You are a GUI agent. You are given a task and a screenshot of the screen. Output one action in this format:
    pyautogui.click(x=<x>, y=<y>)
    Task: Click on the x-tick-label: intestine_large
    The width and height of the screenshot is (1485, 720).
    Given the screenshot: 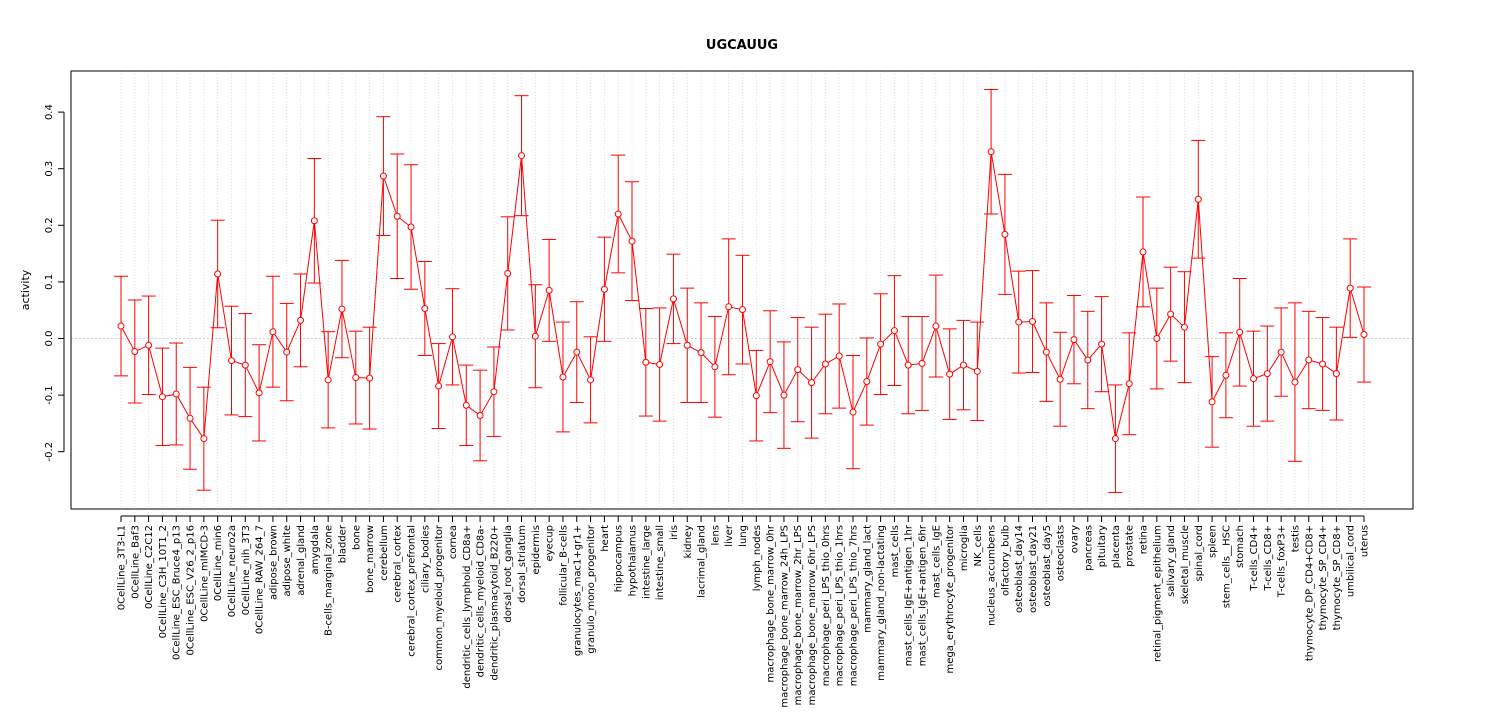 What is the action you would take?
    pyautogui.click(x=646, y=562)
    